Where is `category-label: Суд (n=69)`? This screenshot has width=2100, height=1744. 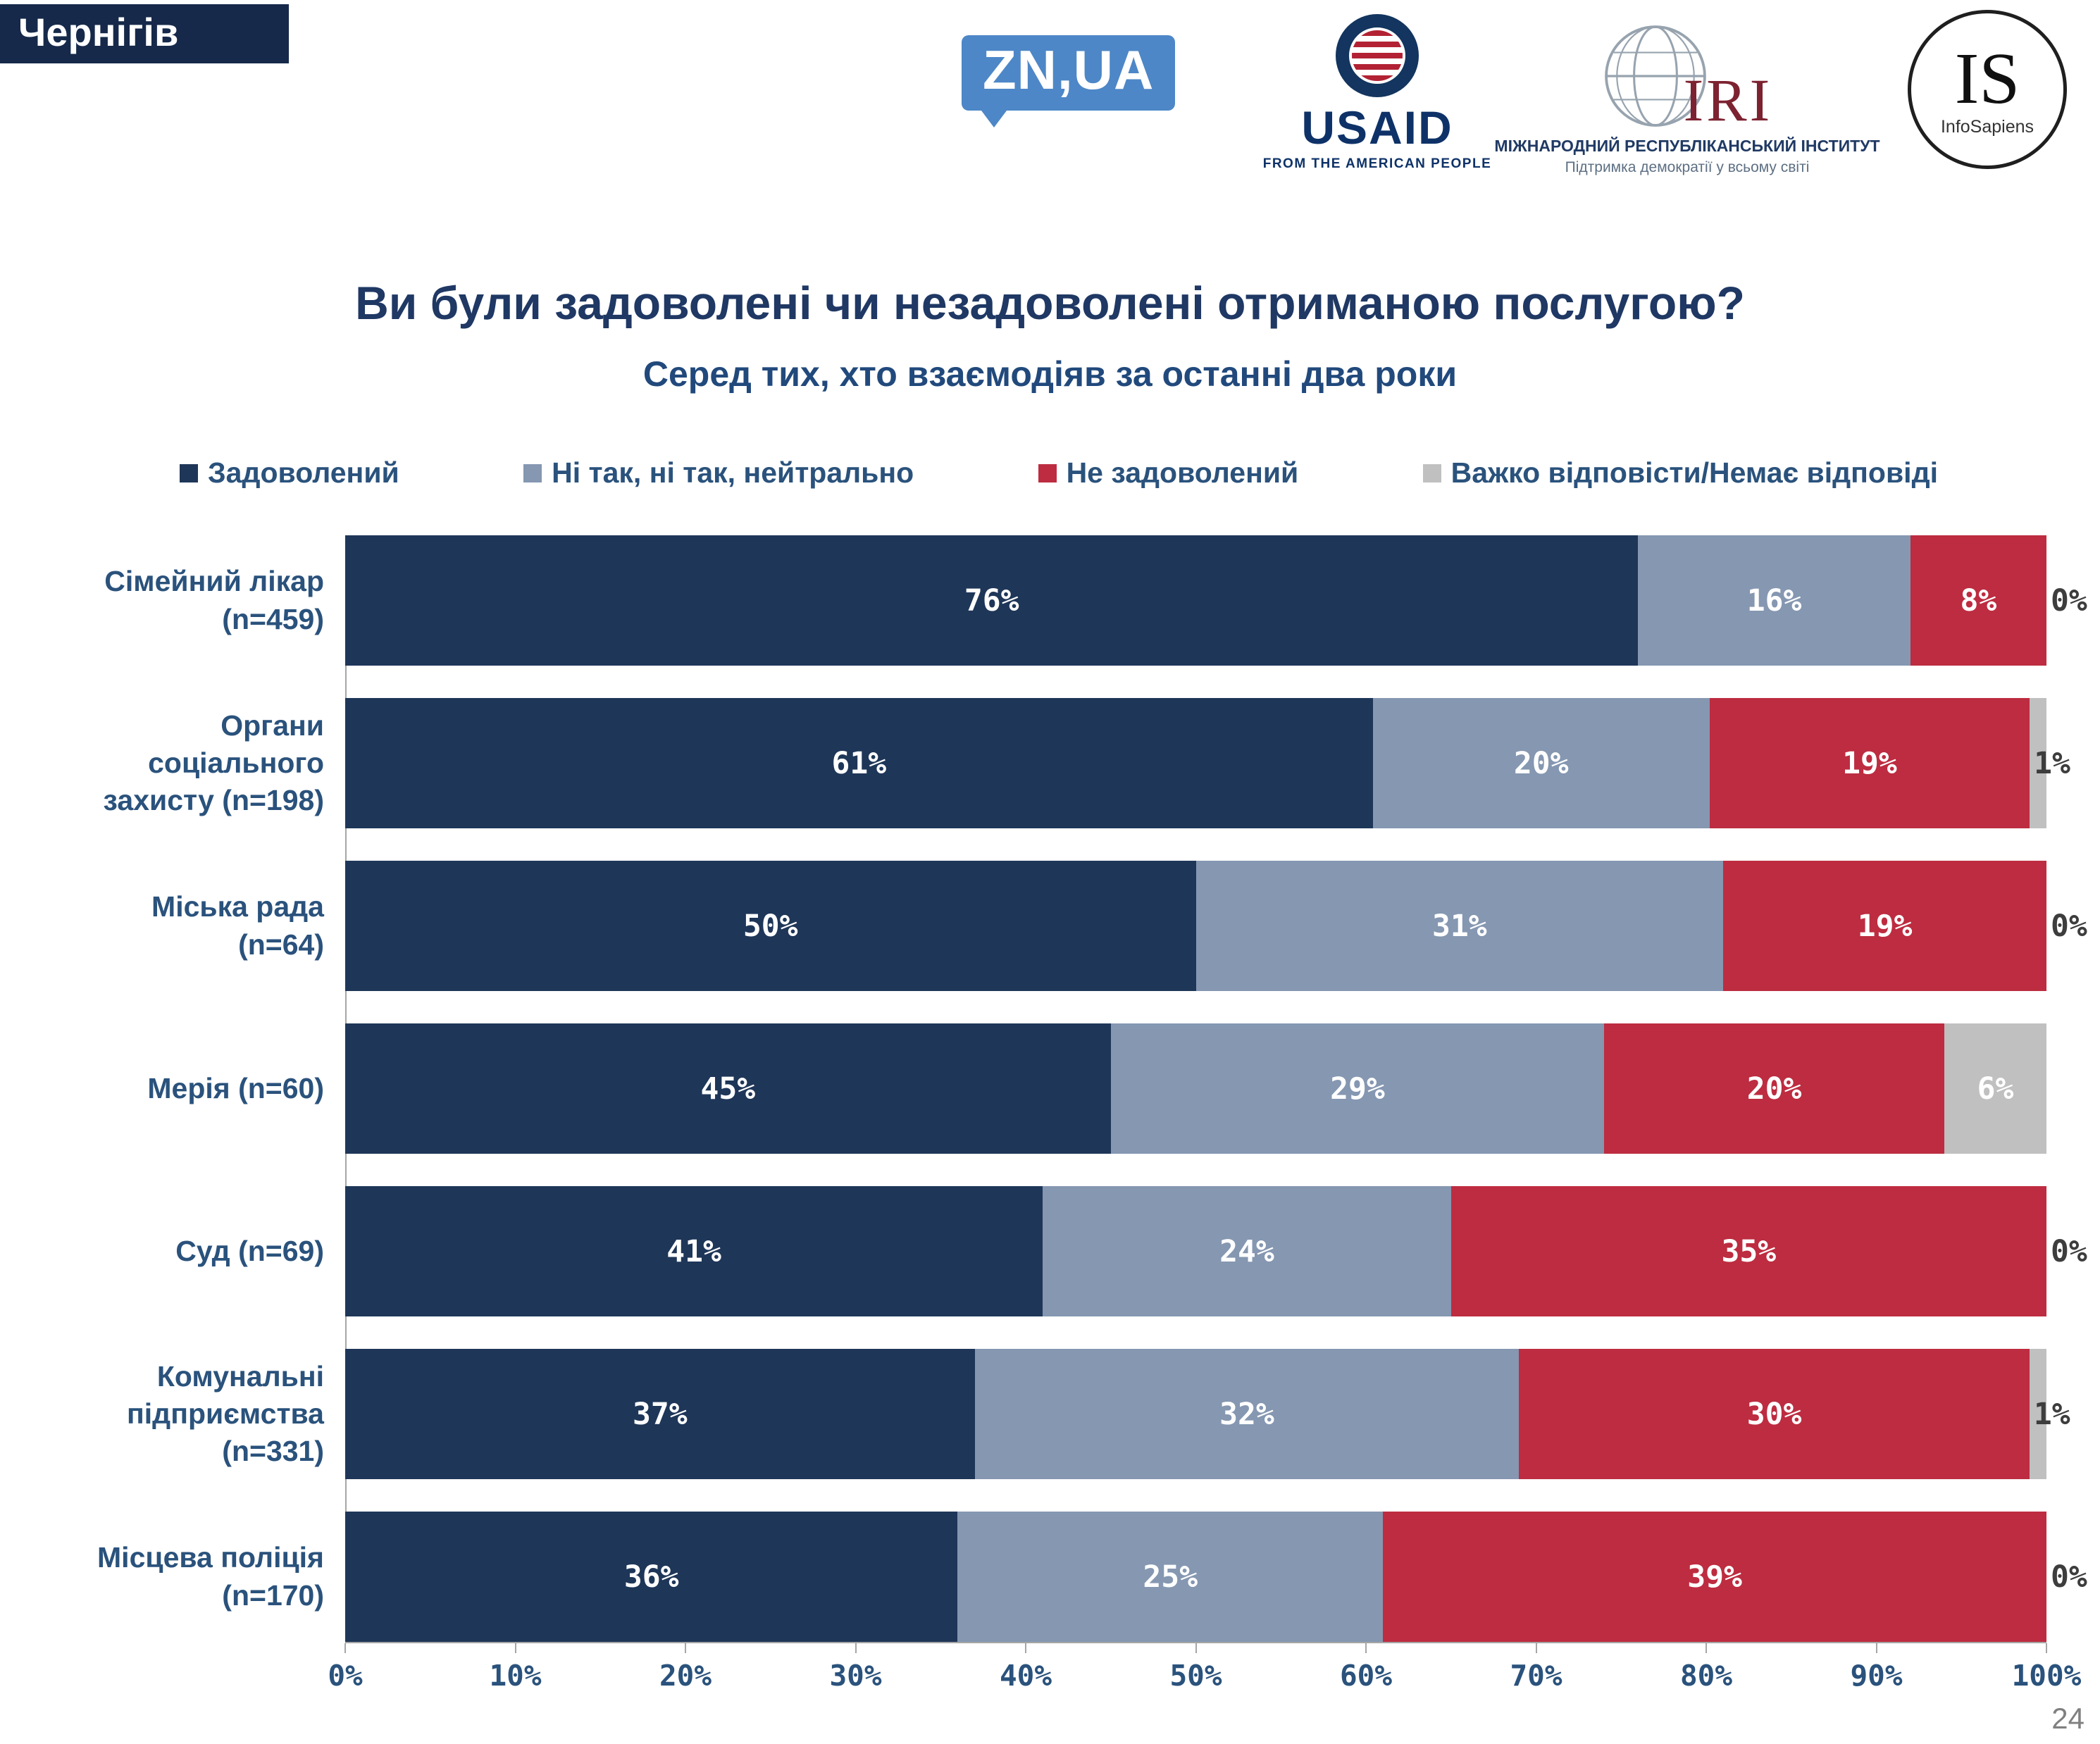
category-label: Суд (n=69) is located at coordinates (250, 1250).